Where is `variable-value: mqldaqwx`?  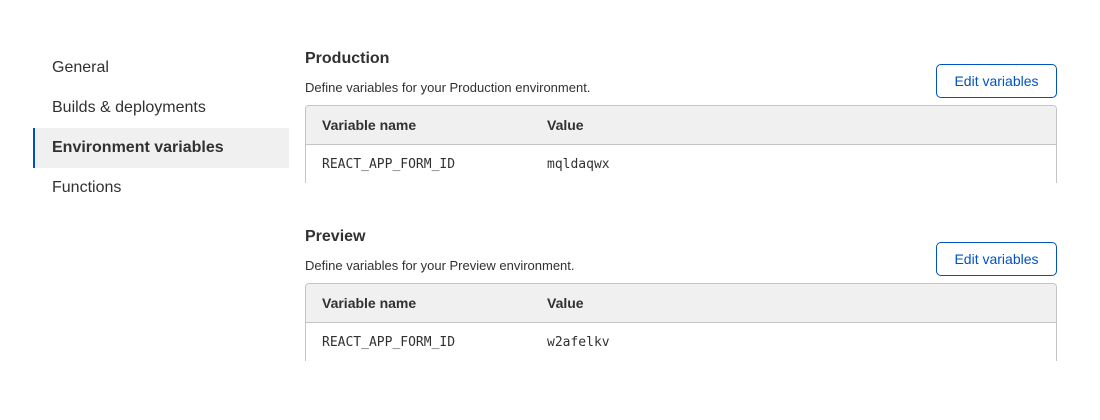 variable-value: mqldaqwx is located at coordinates (578, 164).